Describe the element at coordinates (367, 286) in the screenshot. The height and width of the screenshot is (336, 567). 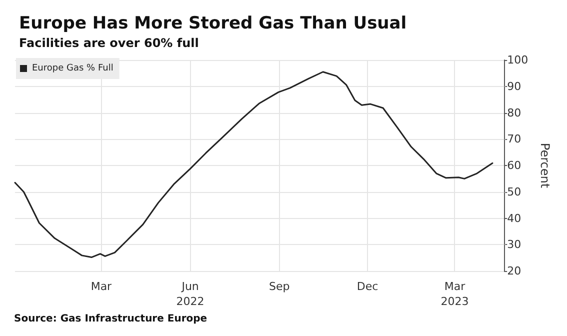
I see `x-tick-label: Dec` at that location.